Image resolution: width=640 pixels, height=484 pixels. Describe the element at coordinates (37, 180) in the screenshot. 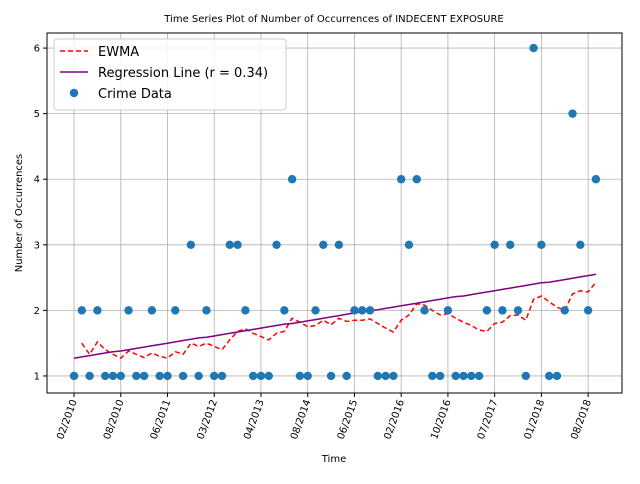

I see `y-tick-label: 4` at that location.